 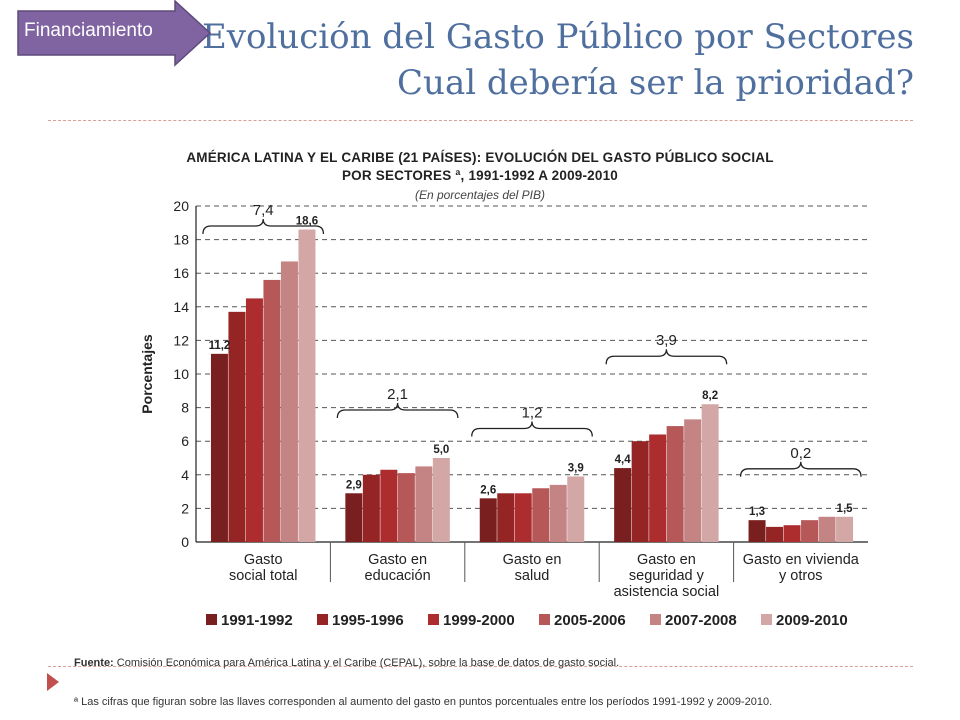 What do you see at coordinates (801, 560) in the screenshot?
I see `category-label: Gasto en vivienda` at bounding box center [801, 560].